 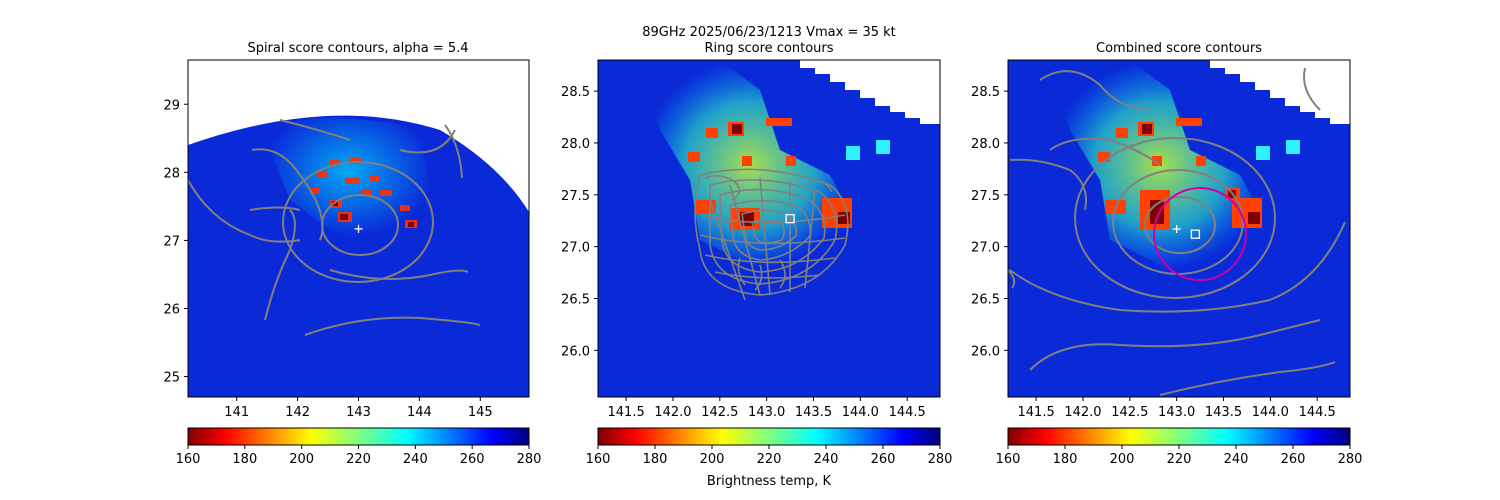 I want to click on y-tick-label: 29, so click(x=171, y=105).